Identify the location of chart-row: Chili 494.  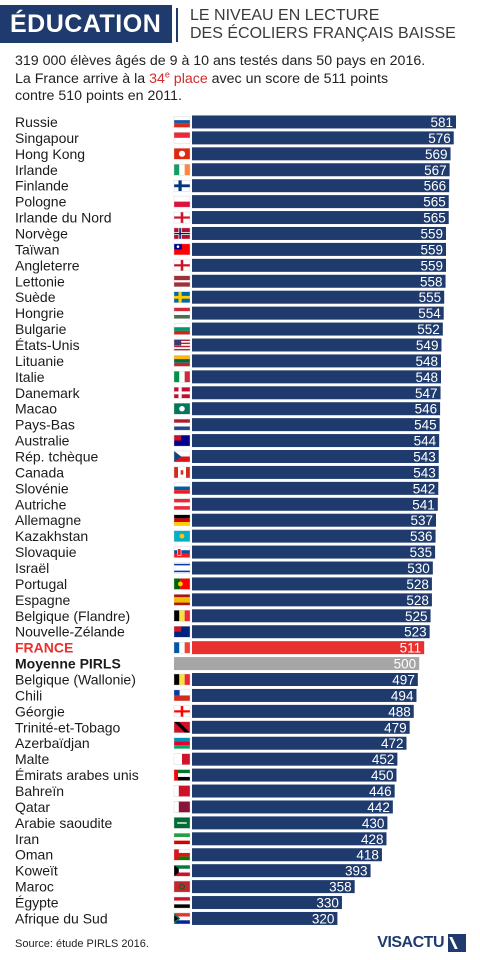
(216, 695).